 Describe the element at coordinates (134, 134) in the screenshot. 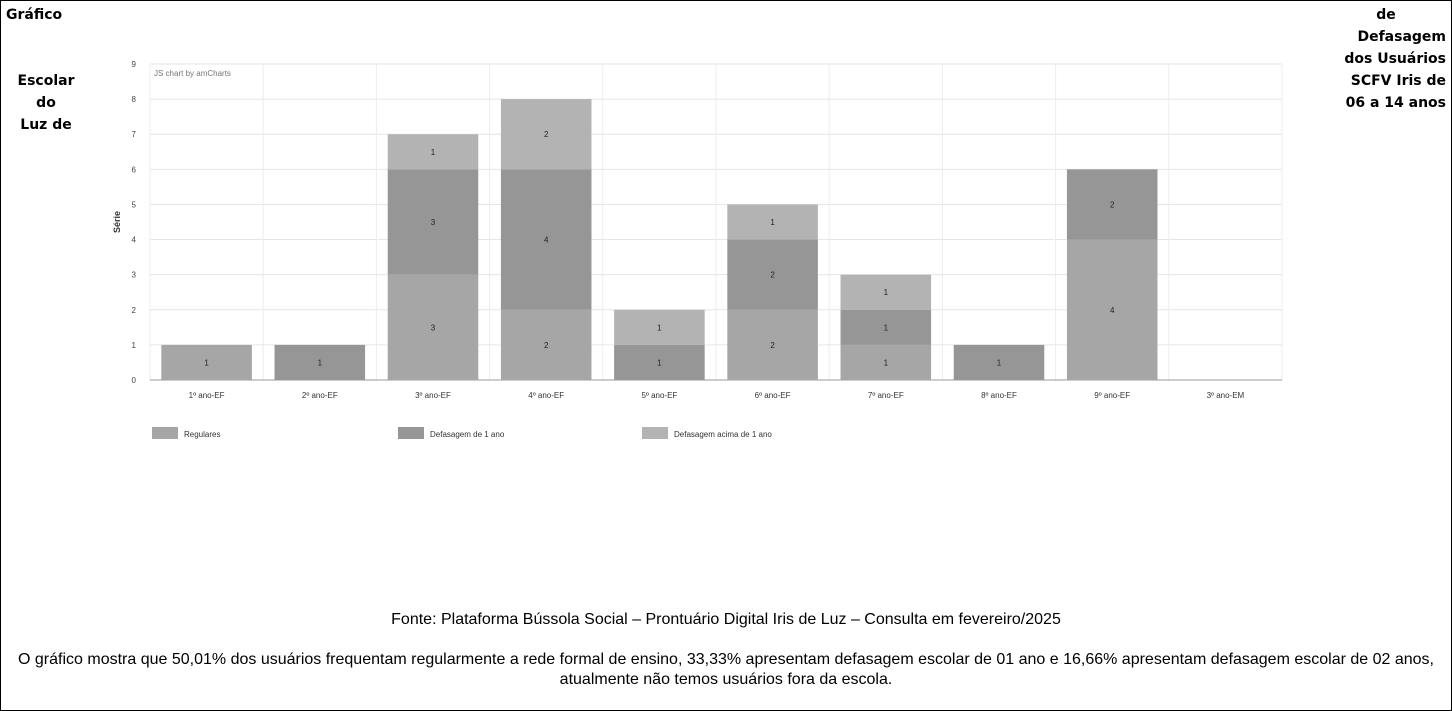

I see `y-tick-label: 7` at that location.